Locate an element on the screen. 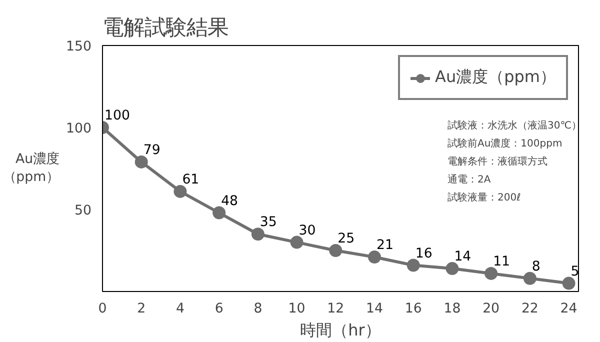  legend-label: Au濃度（ppm） is located at coordinates (495, 77).